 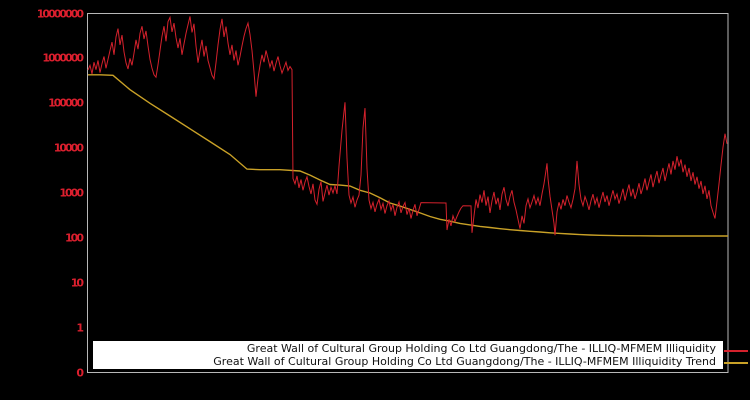 What do you see at coordinates (60, 13) in the screenshot?
I see `y-axis-tick-label: 10000000` at bounding box center [60, 13].